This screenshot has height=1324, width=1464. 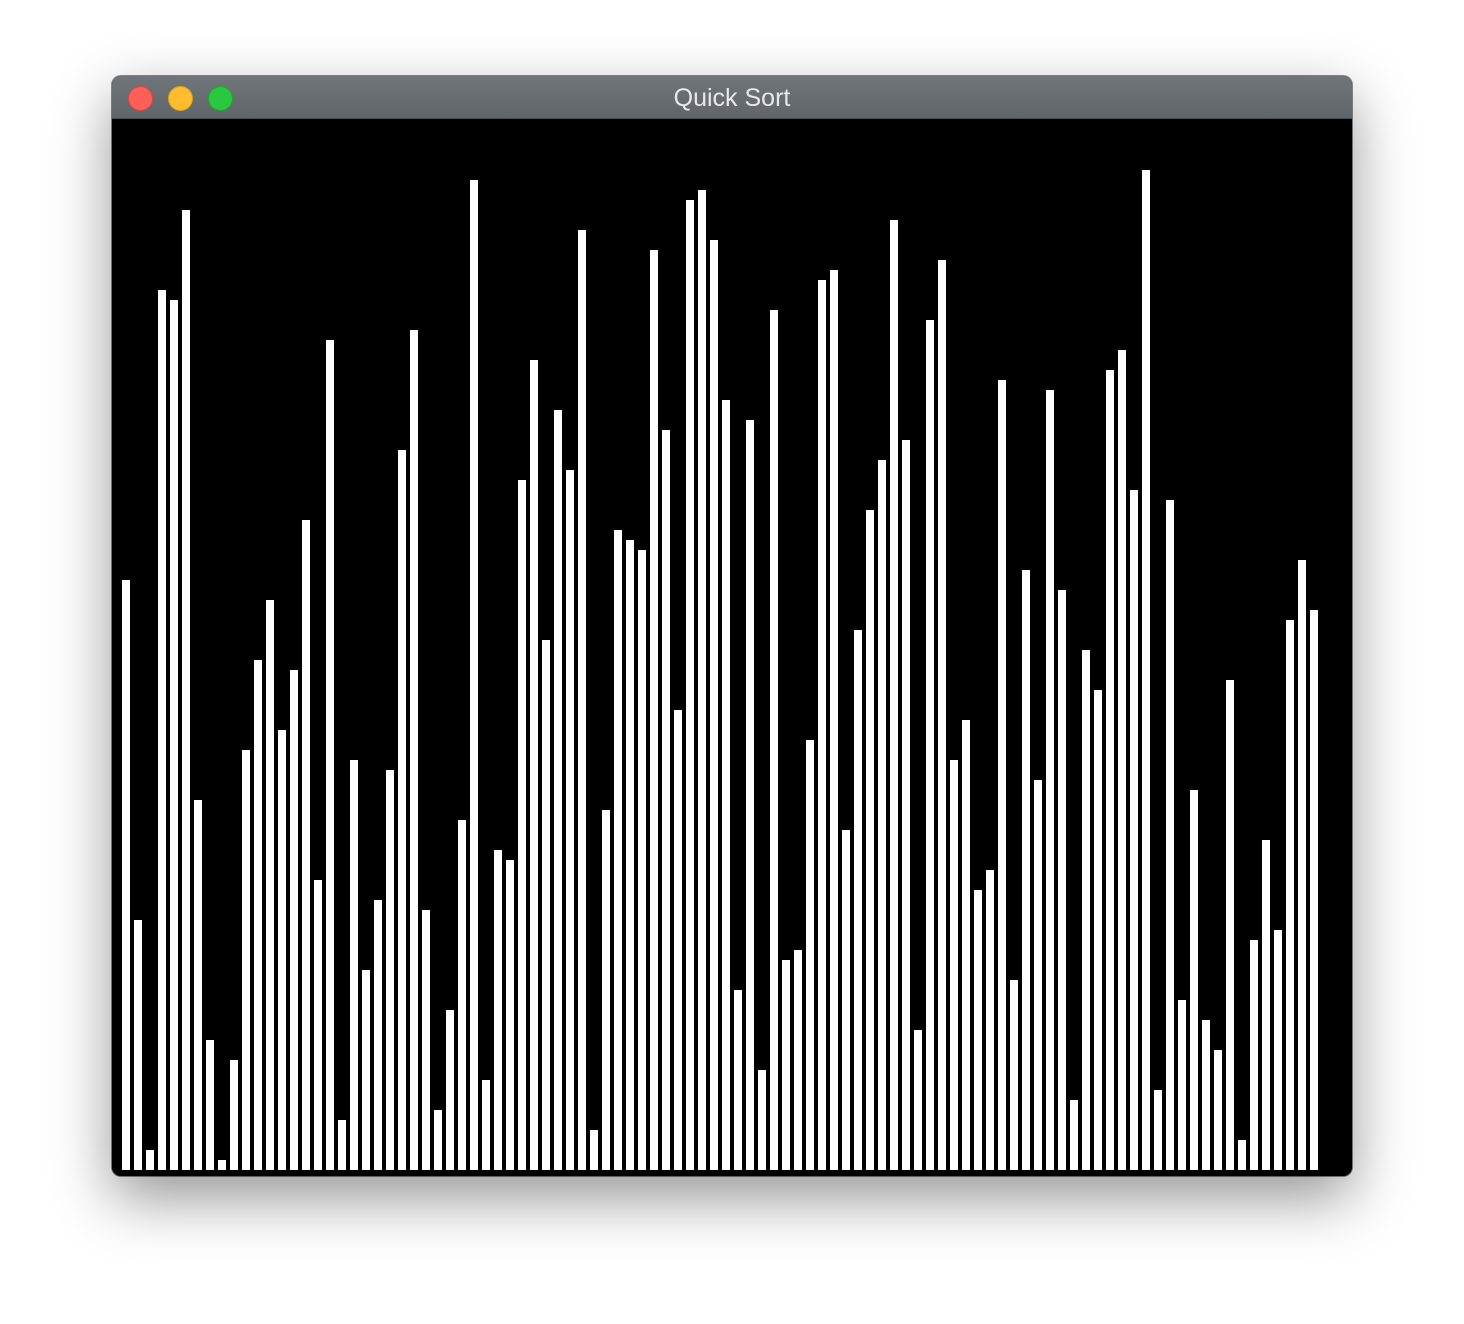 I want to click on close-button, so click(x=140, y=98).